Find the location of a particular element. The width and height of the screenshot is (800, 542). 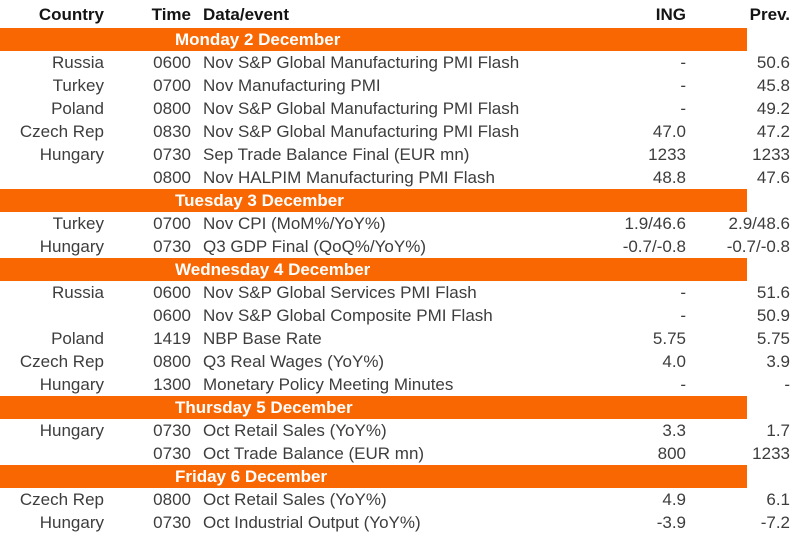

cell-prev: 5.75 is located at coordinates (773, 338).